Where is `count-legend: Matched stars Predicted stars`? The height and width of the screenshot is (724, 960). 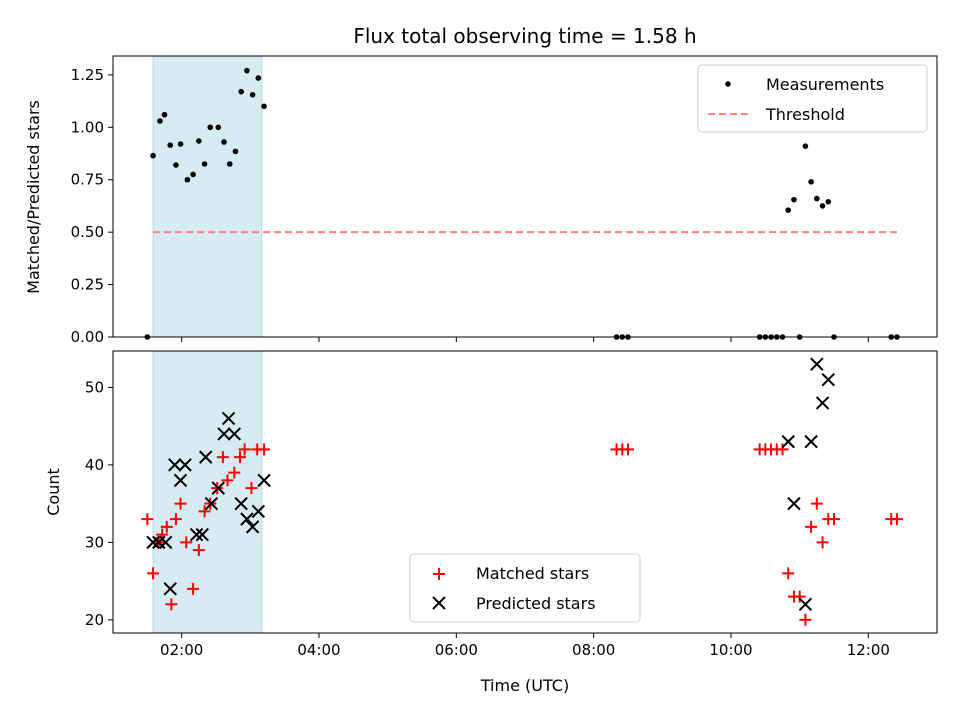
count-legend: Matched stars Predicted stars is located at coordinates (525, 588).